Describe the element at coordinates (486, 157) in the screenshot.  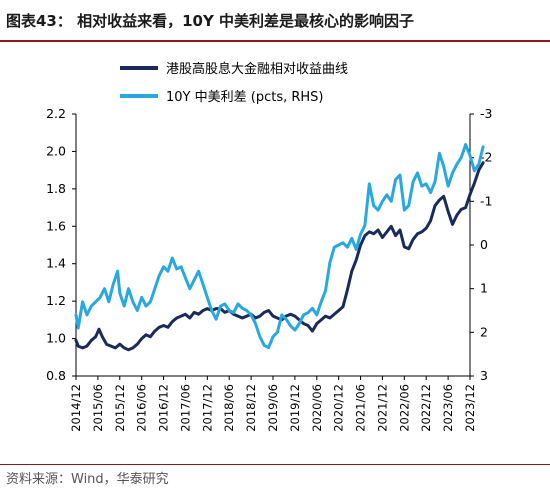
I see `y-tick-label-right: -2` at that location.